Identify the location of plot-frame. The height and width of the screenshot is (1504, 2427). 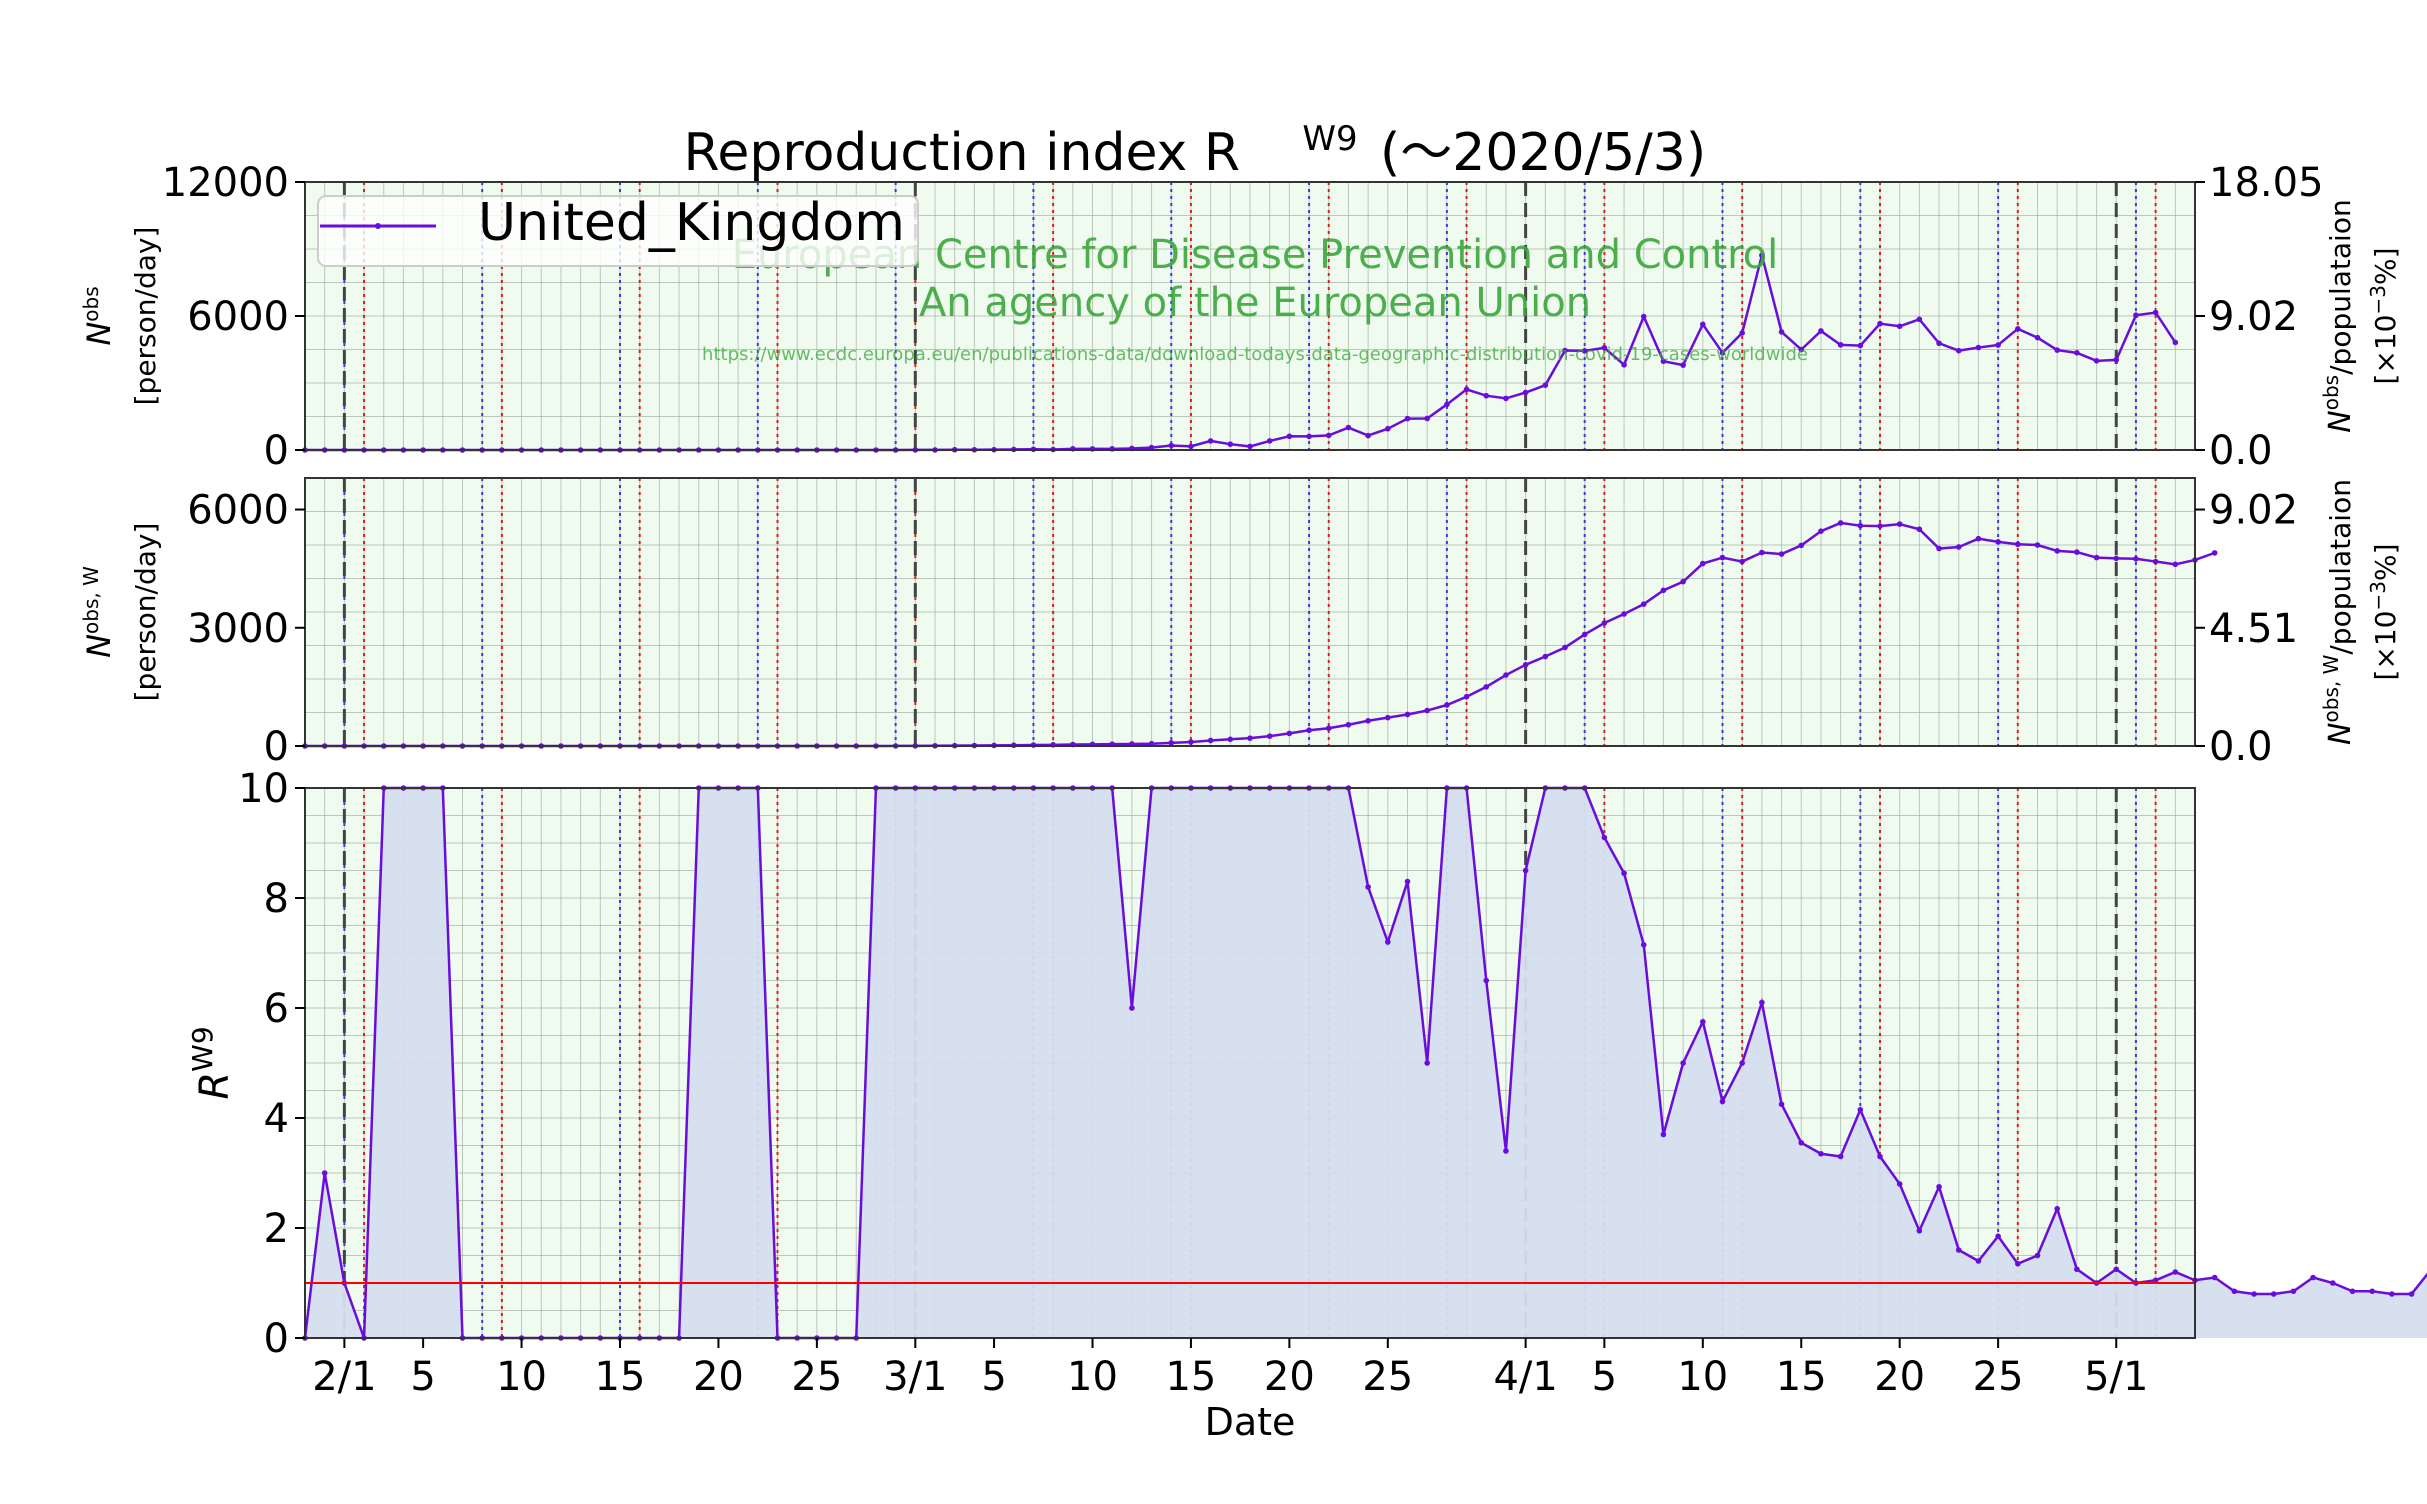
(1250, 612).